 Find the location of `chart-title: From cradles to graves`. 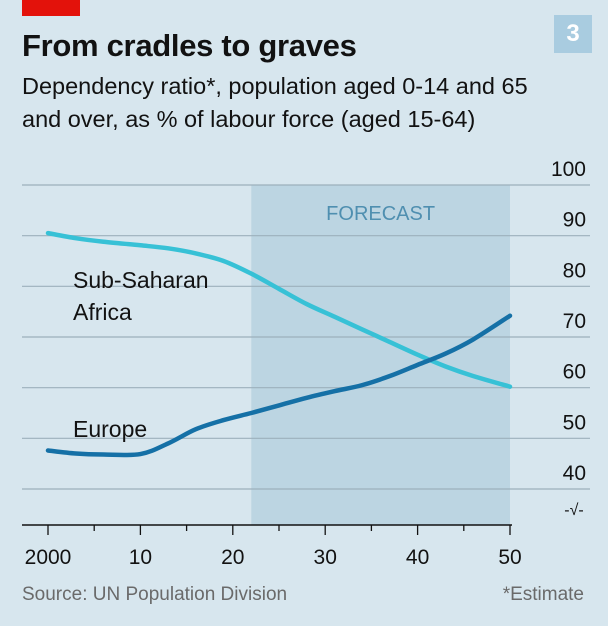

chart-title: From cradles to graves is located at coordinates (189, 45).